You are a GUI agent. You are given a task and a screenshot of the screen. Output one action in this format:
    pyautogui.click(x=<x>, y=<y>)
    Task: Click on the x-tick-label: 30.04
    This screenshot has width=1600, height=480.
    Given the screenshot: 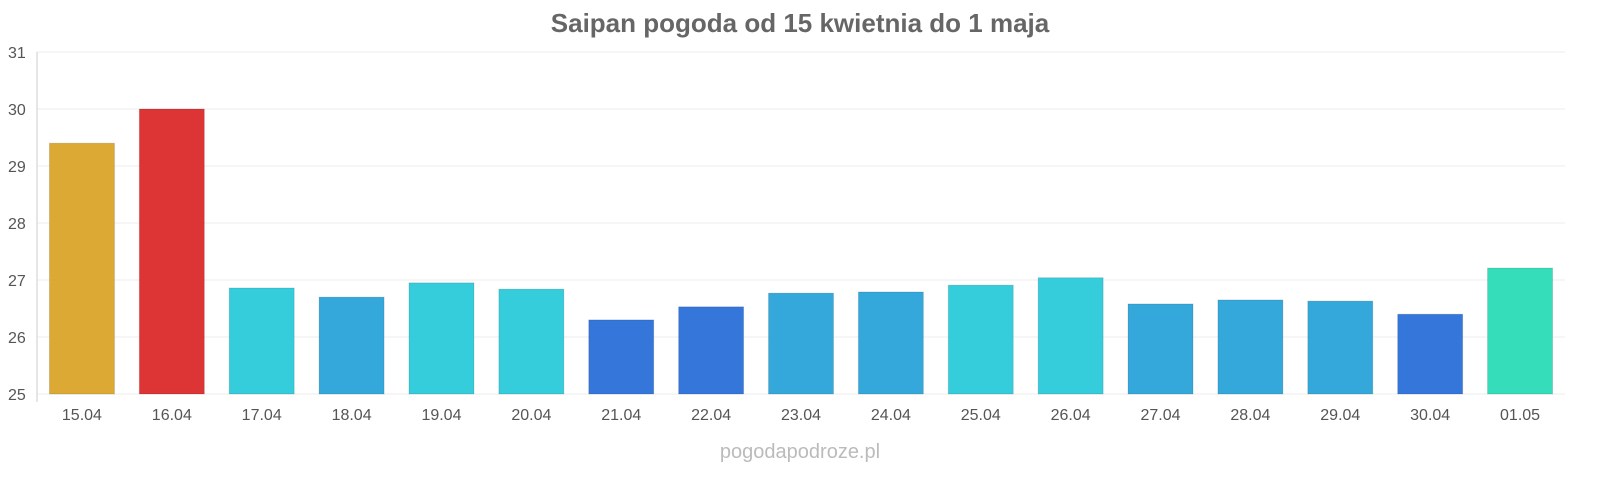 What is the action you would take?
    pyautogui.click(x=1430, y=415)
    